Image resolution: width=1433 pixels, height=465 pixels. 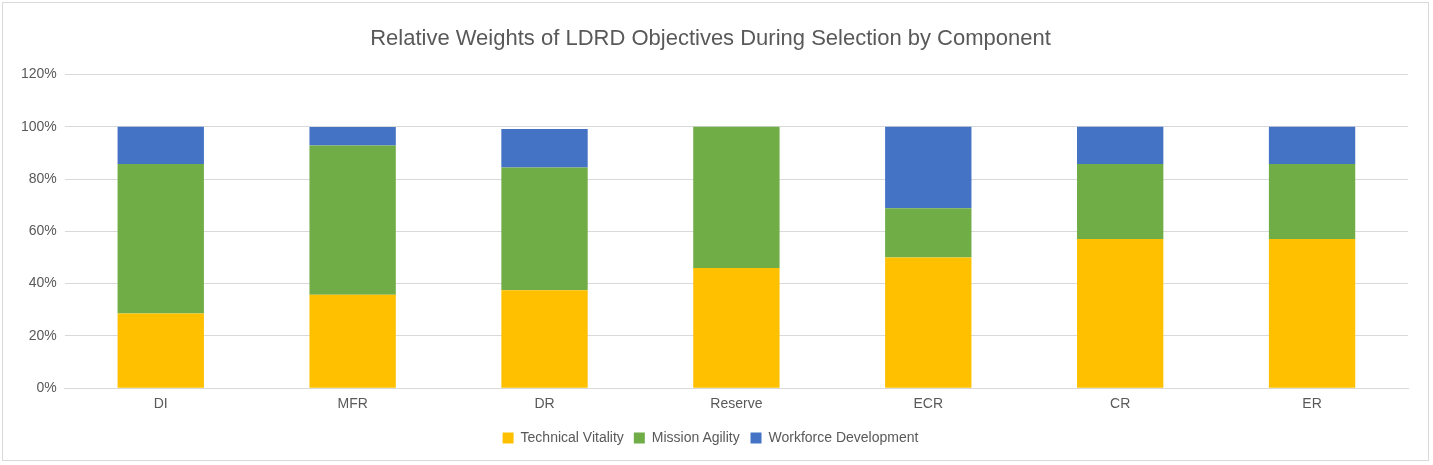 I want to click on y-tick-label: 80%, so click(x=42, y=177).